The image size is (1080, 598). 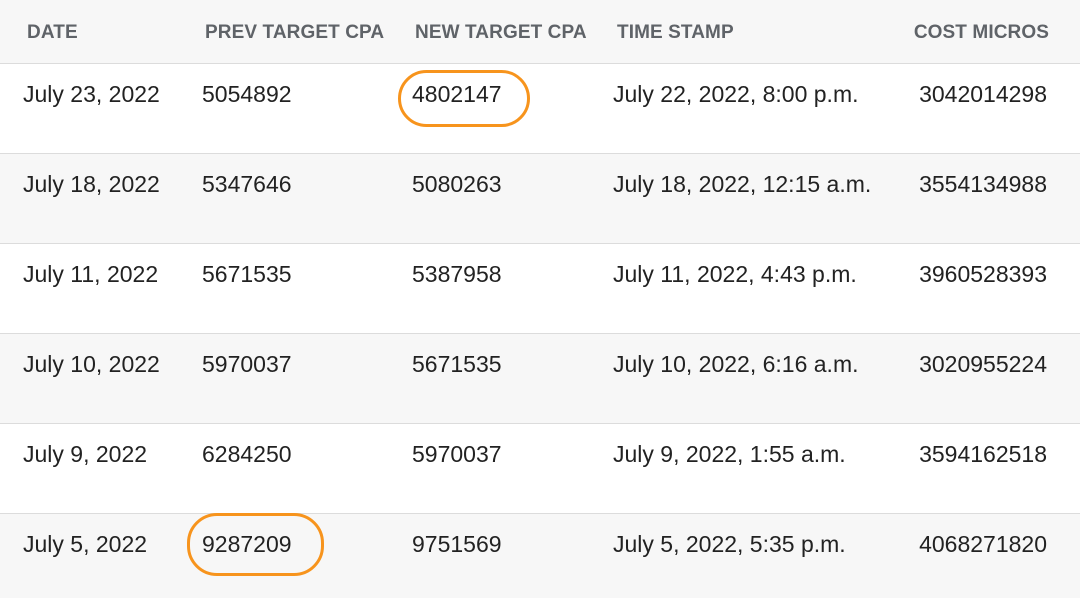 I want to click on cell-date: July 23, 2022, so click(x=91, y=94).